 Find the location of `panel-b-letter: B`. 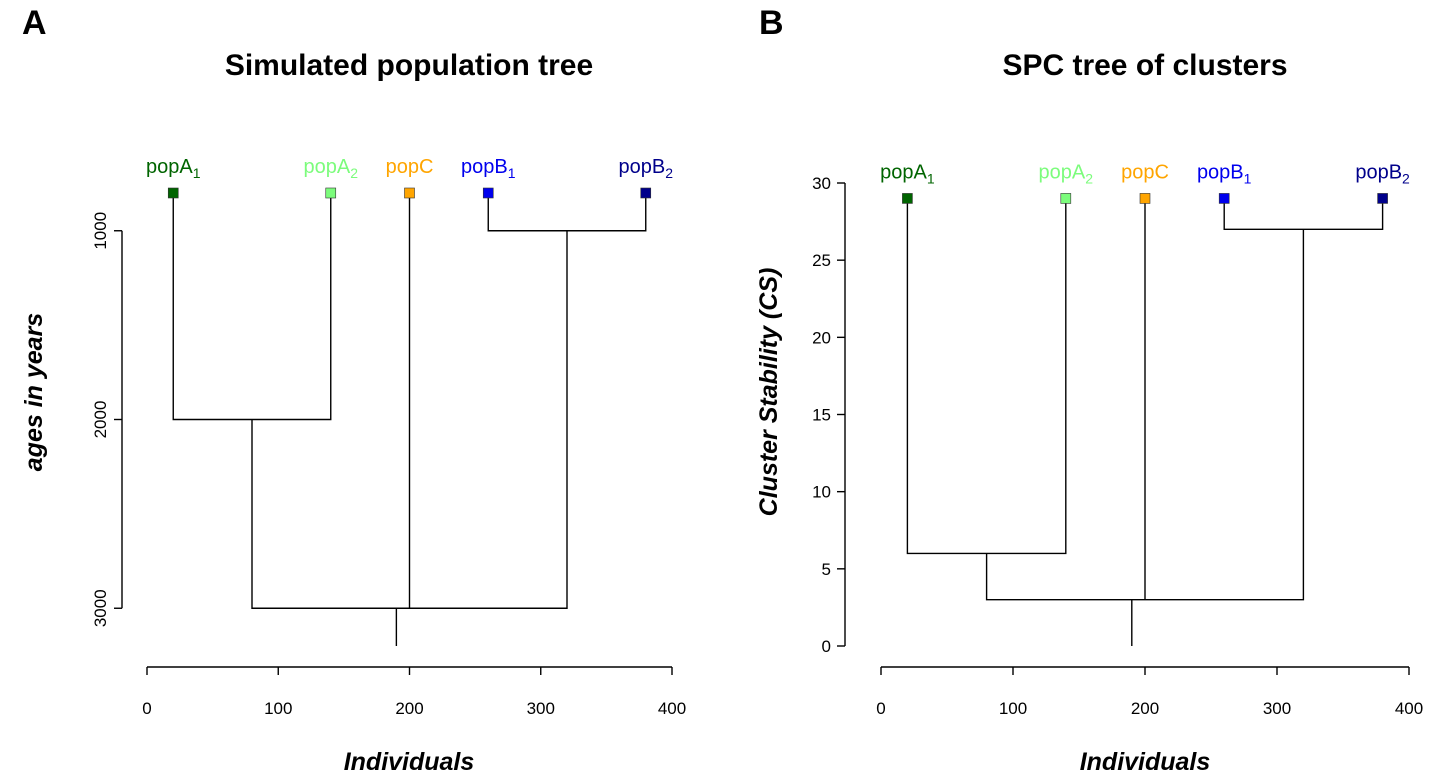

panel-b-letter: B is located at coordinates (771, 23).